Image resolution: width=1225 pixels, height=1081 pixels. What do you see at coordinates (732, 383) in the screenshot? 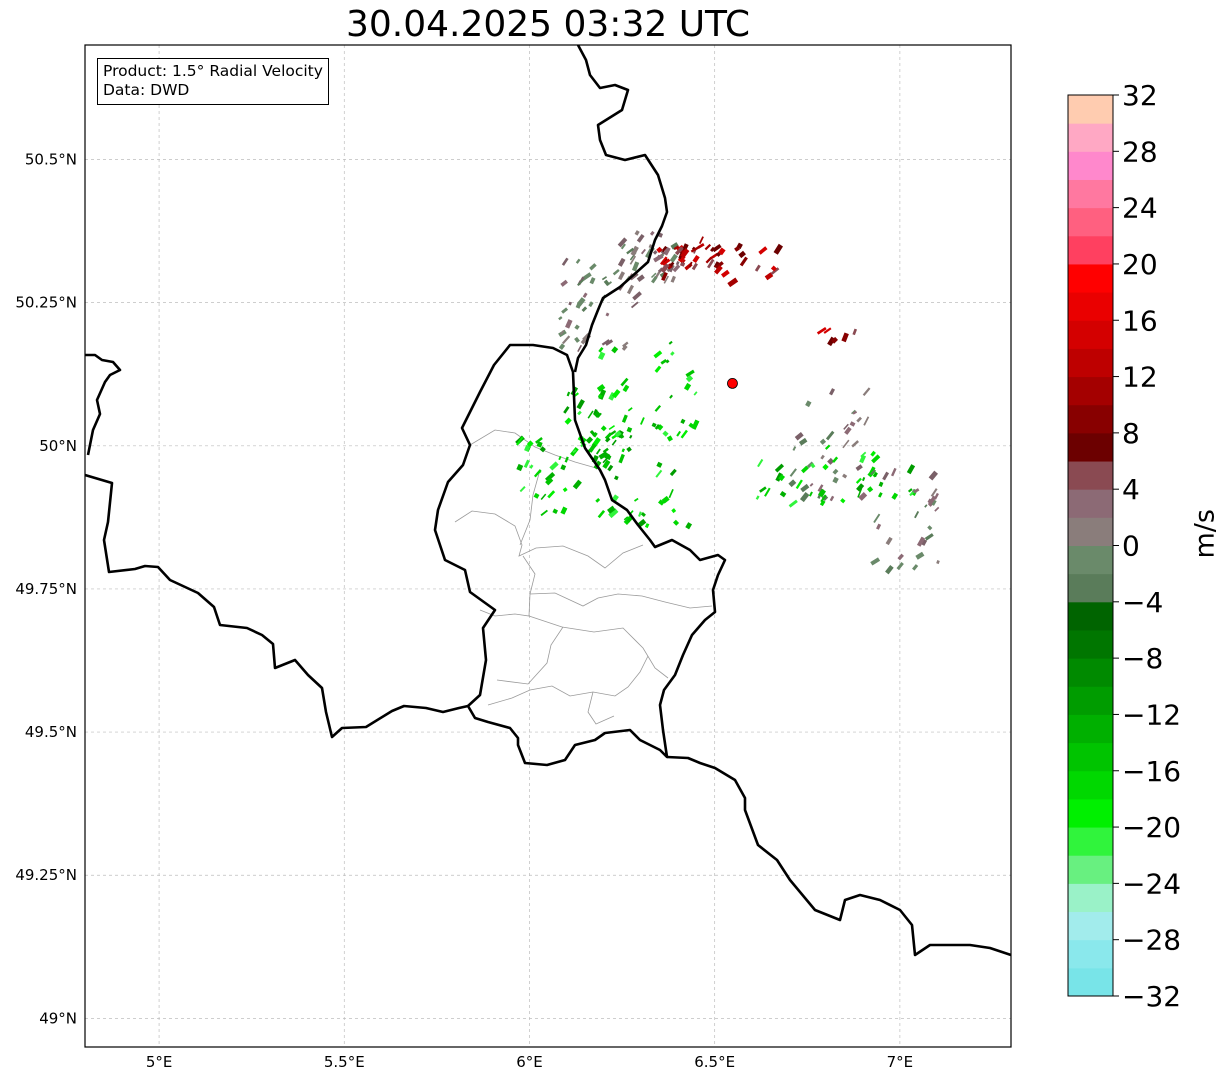
I see `radar-site-dot` at bounding box center [732, 383].